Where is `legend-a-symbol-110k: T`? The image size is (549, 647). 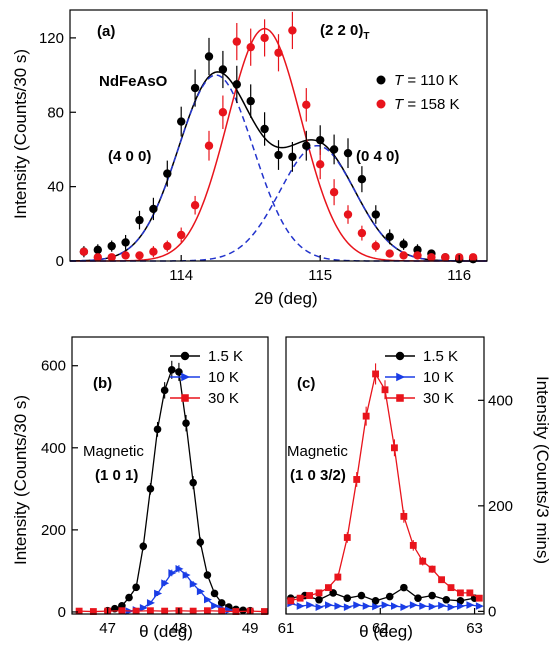 legend-a-symbol-110k: T is located at coordinates (399, 80).